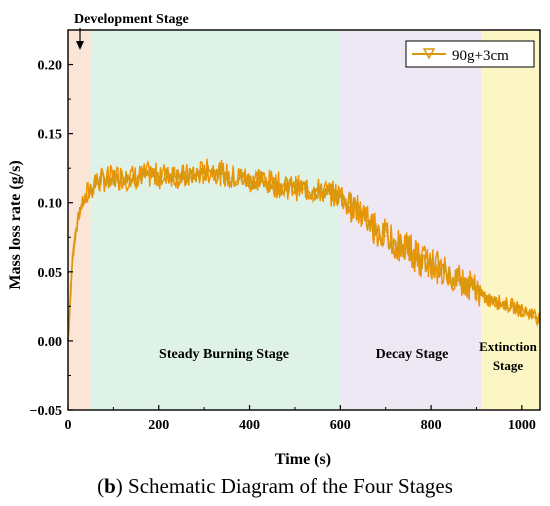 The image size is (550, 506). What do you see at coordinates (131, 19) in the screenshot?
I see `stage-label-development: Development Stage` at bounding box center [131, 19].